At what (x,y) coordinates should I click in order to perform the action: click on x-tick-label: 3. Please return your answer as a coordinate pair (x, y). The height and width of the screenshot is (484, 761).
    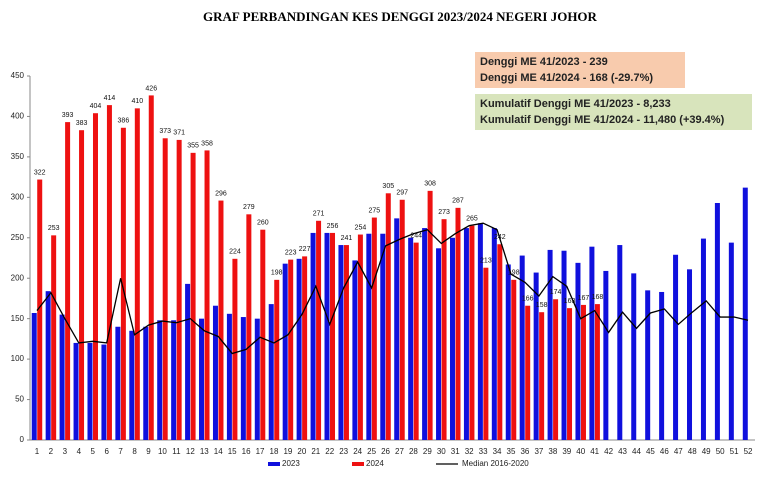
    Looking at the image, I should click on (65, 451).